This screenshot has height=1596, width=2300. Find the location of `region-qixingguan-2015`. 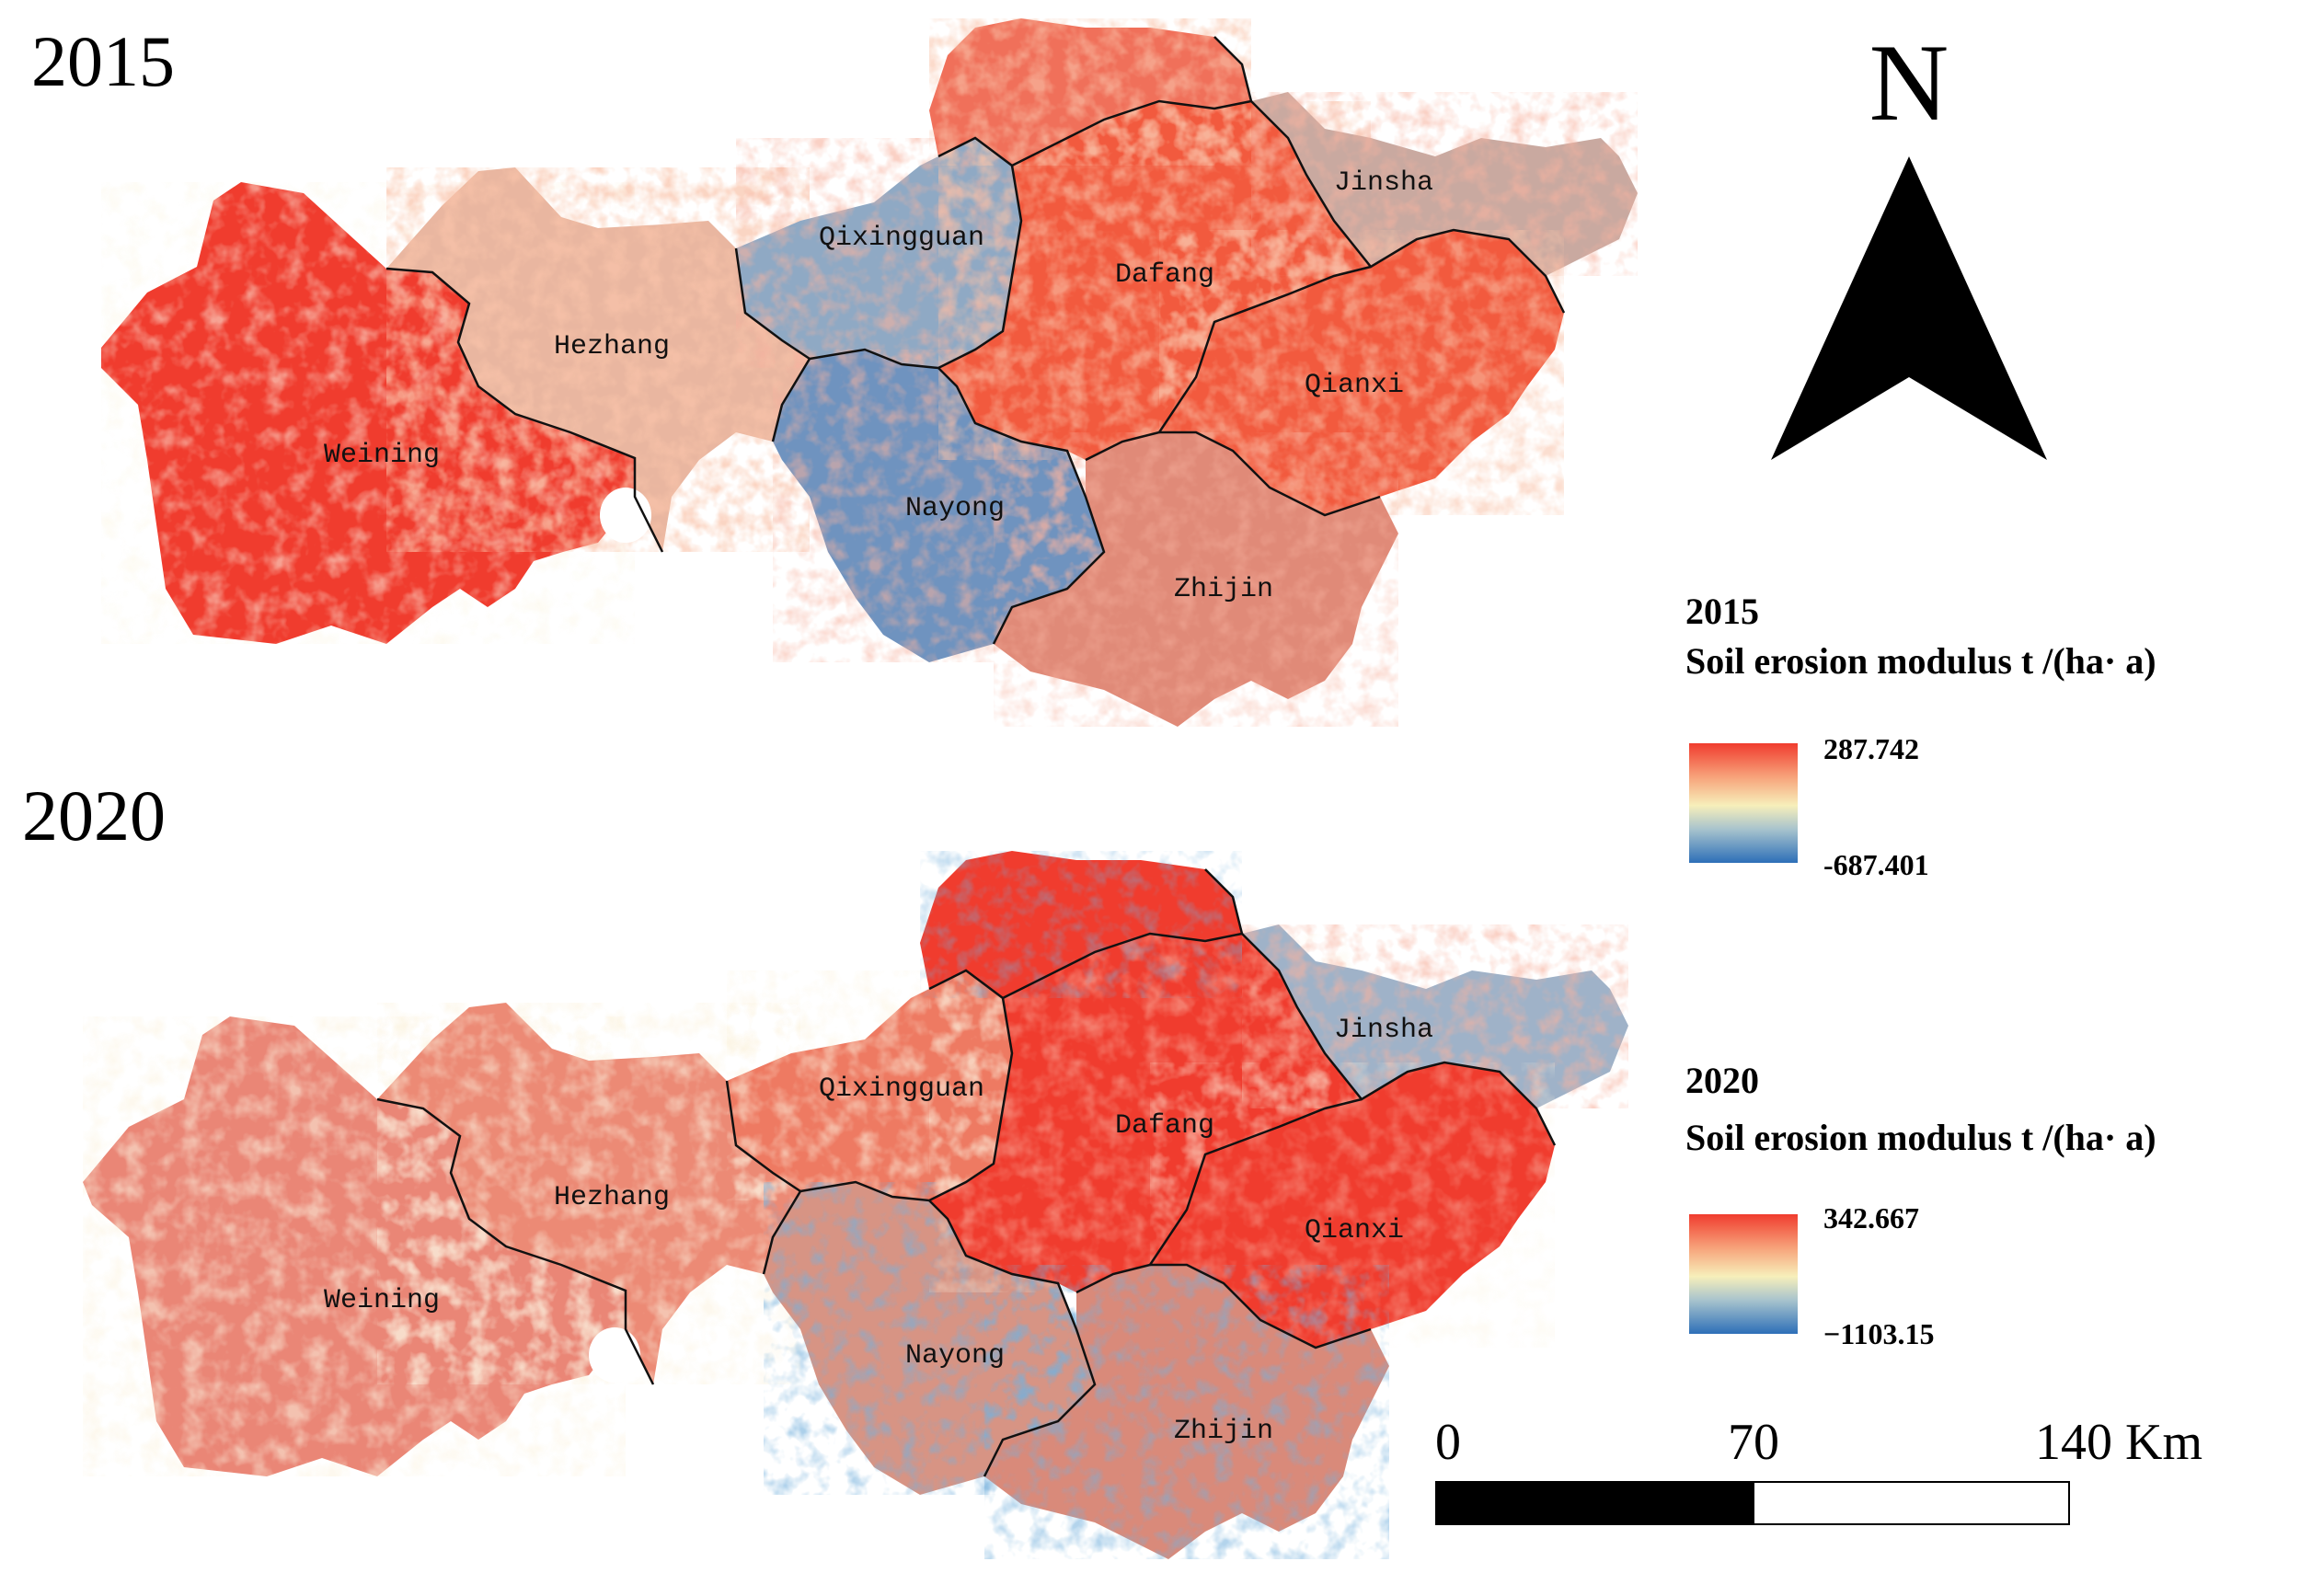

region-qixingguan-2015 is located at coordinates (878, 253).